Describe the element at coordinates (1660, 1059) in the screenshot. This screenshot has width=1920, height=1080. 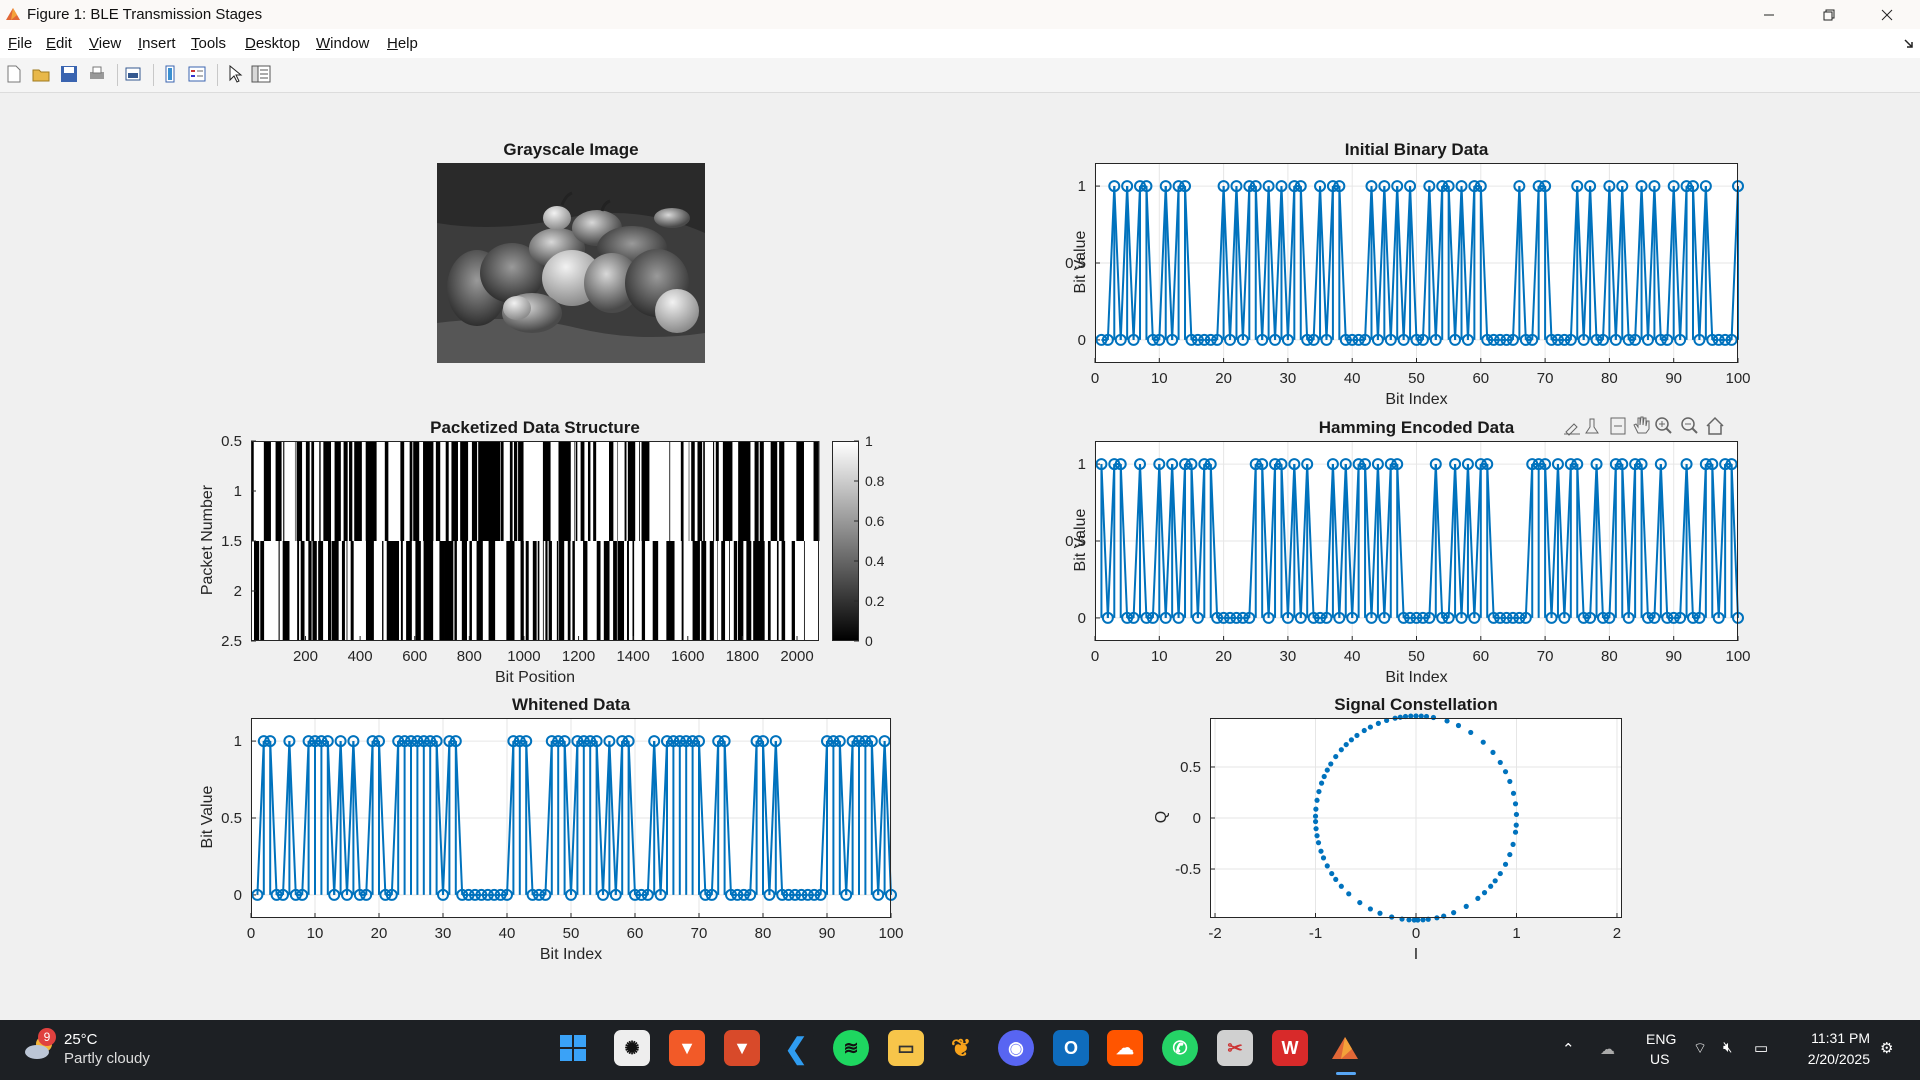
I see `language-line2: US` at that location.